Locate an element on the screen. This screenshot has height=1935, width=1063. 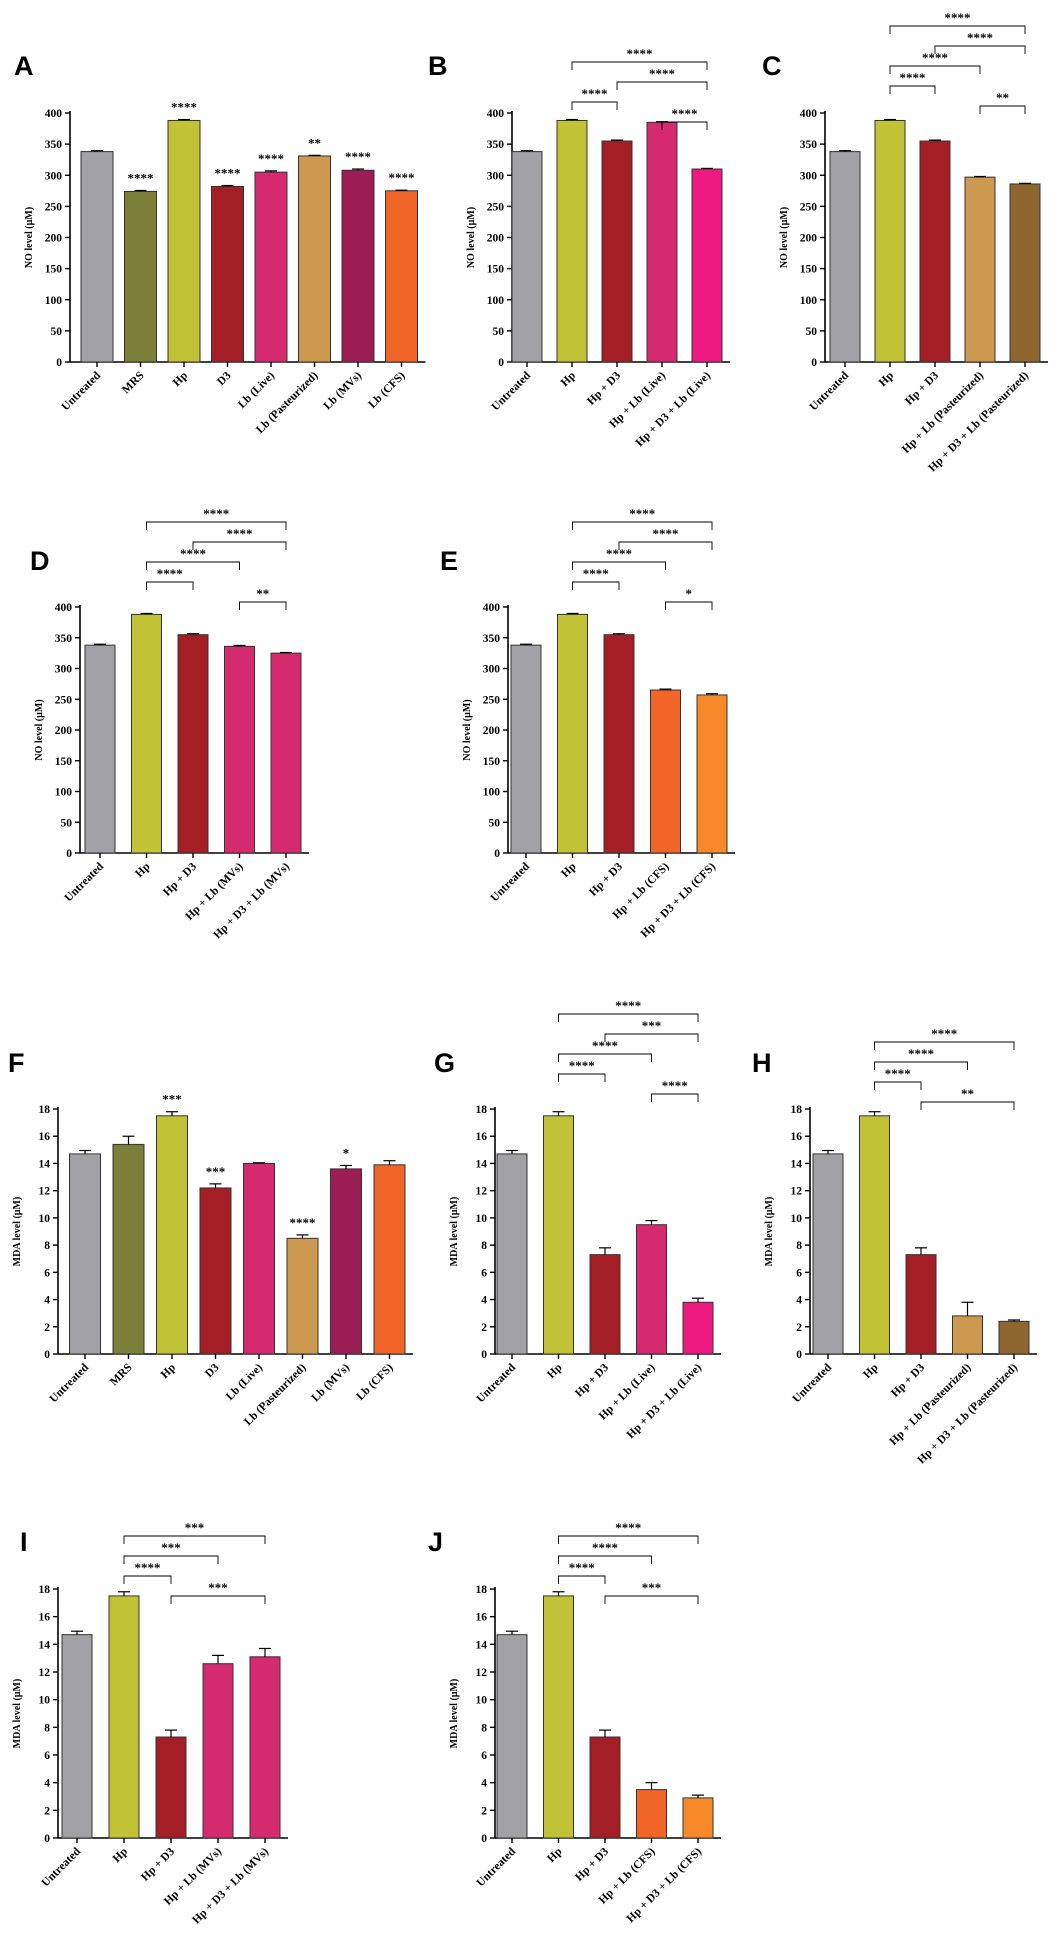
x-tick-label: D3 is located at coordinates (212, 1370).